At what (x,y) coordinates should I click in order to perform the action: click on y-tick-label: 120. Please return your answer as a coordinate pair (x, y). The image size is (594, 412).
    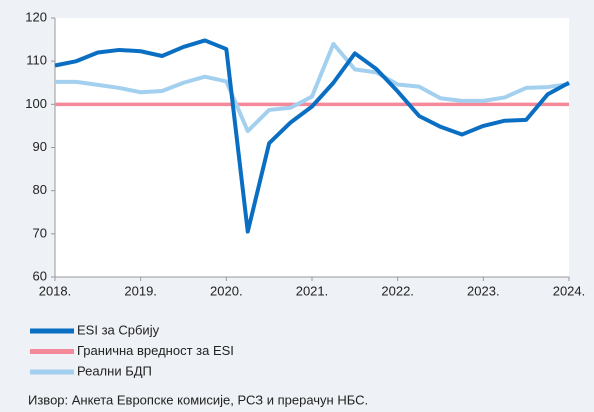
    Looking at the image, I should click on (36, 16).